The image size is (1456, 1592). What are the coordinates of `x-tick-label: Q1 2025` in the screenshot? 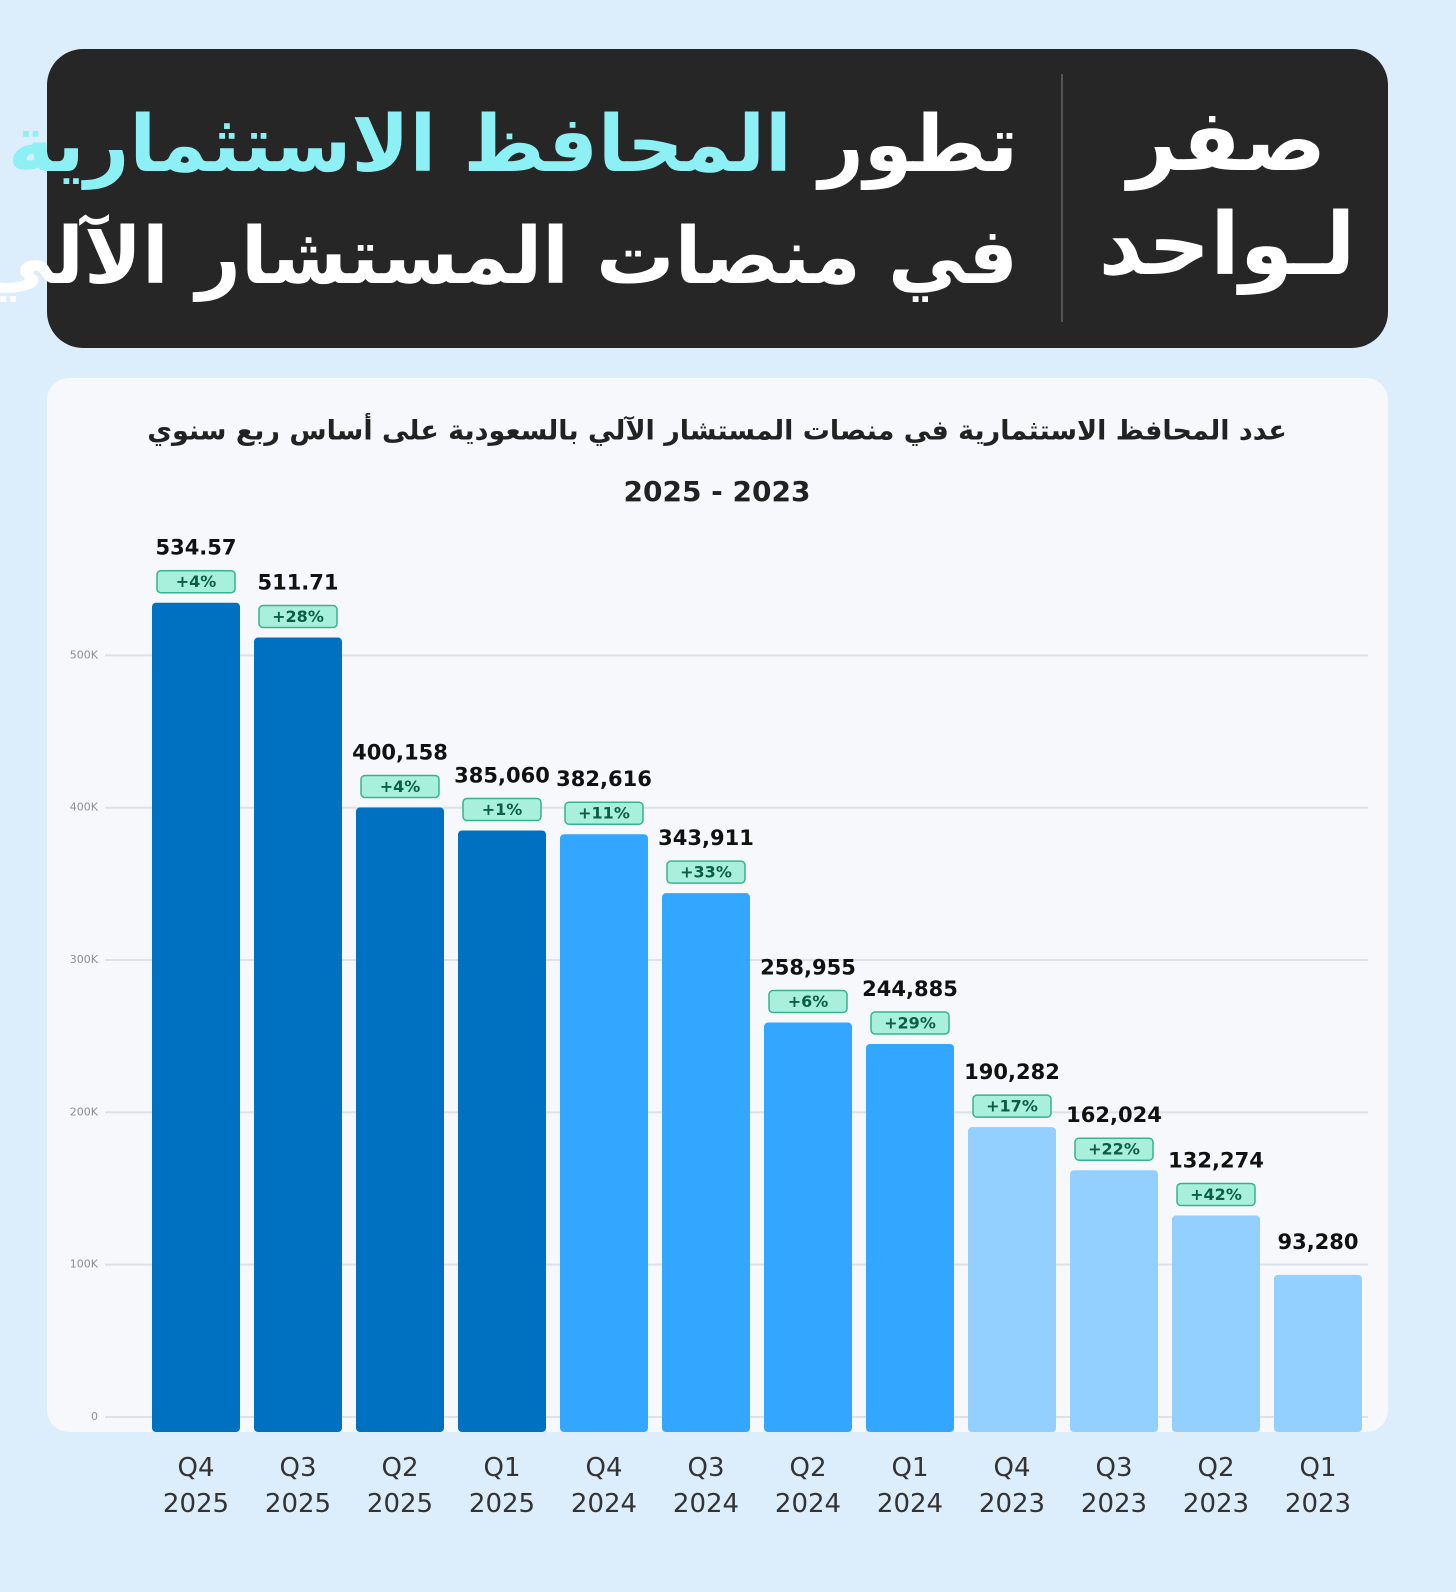 It's located at (502, 1486).